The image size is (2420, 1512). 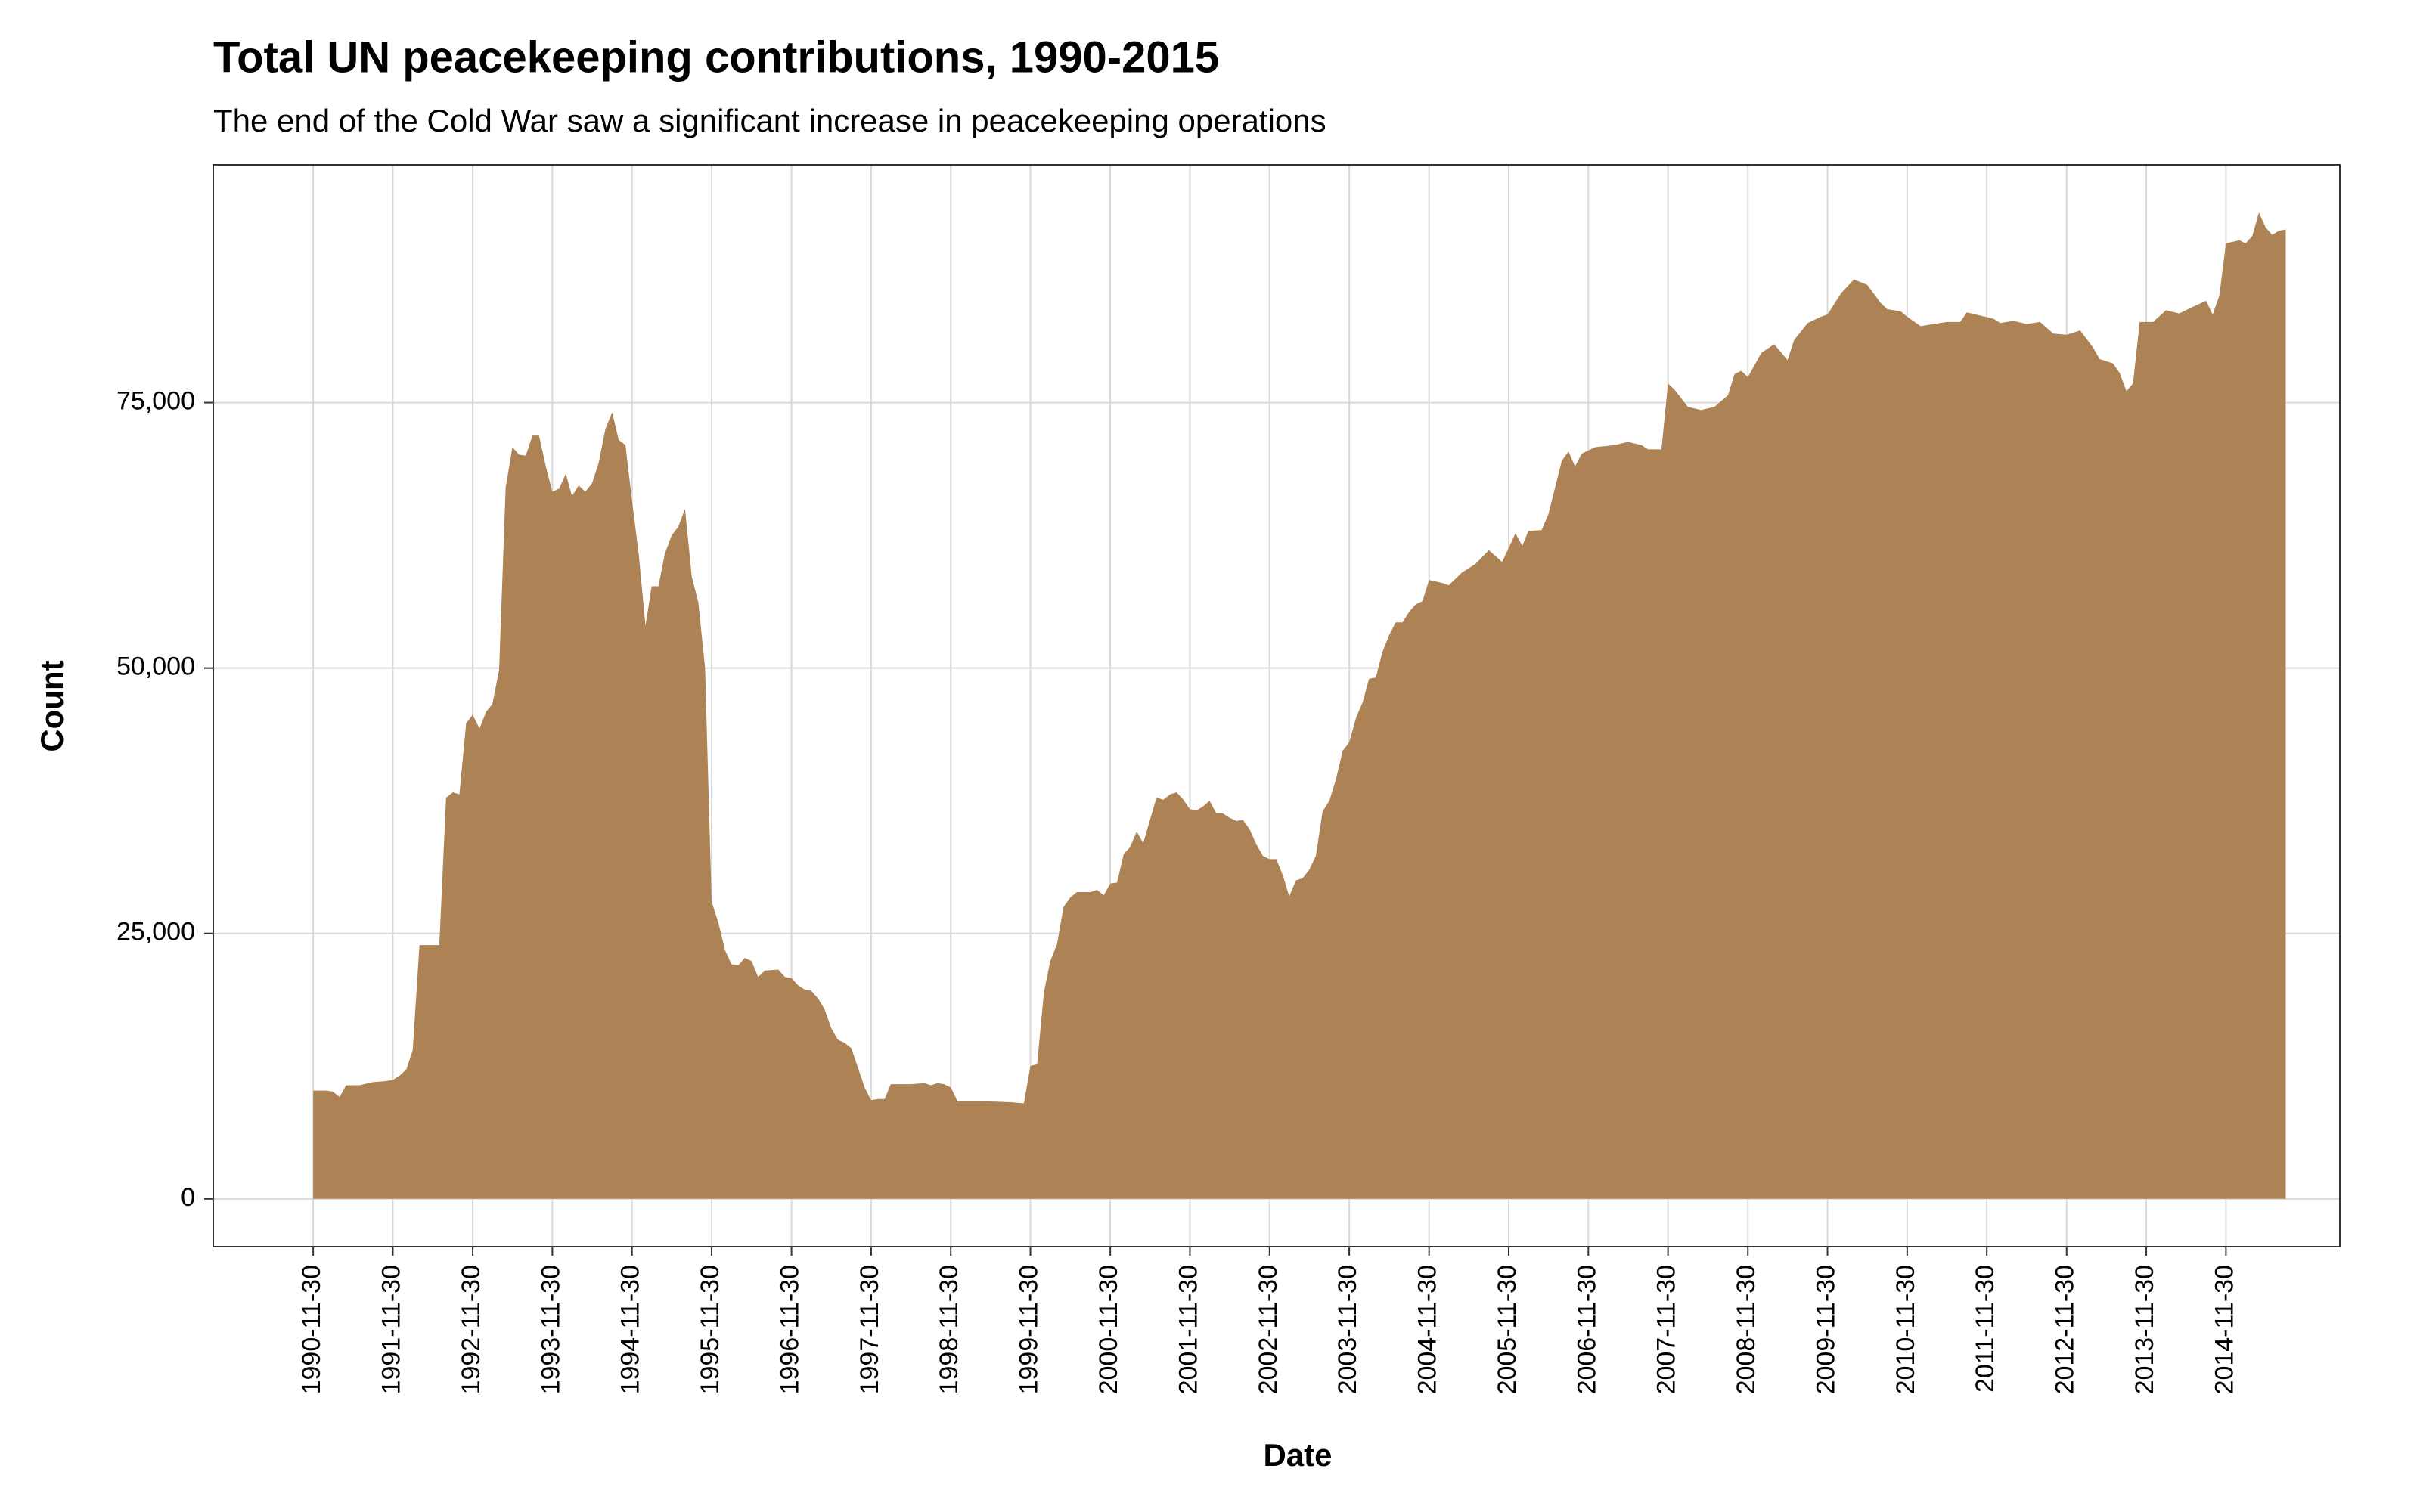 I want to click on x-tick-label: 1993-11-30, so click(x=550, y=1329).